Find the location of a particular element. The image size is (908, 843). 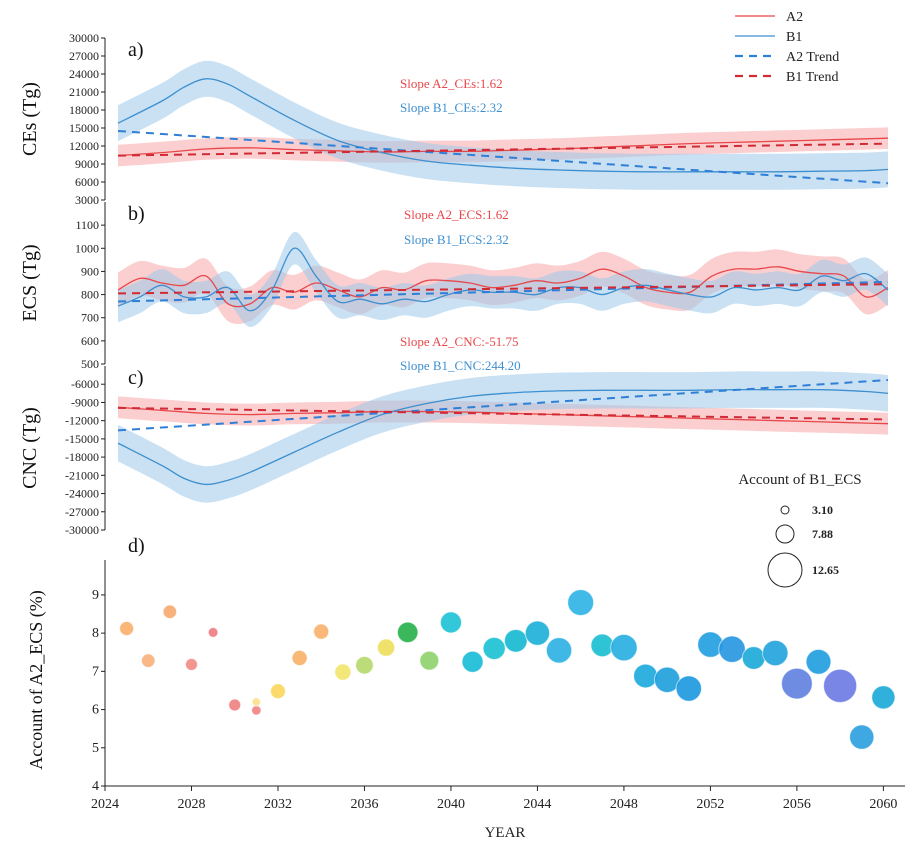

y-tick-label: 30000 is located at coordinates (84, 38).